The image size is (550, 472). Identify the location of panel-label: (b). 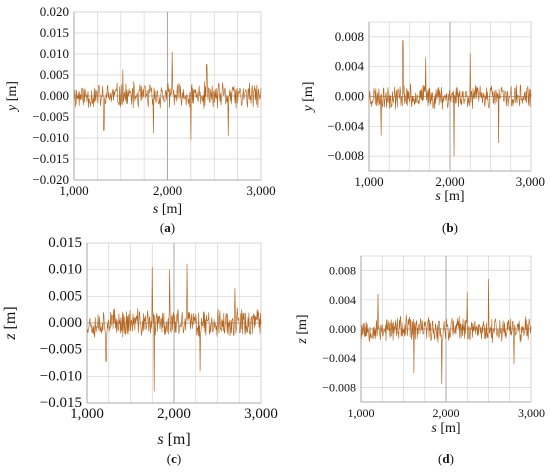
(450, 227).